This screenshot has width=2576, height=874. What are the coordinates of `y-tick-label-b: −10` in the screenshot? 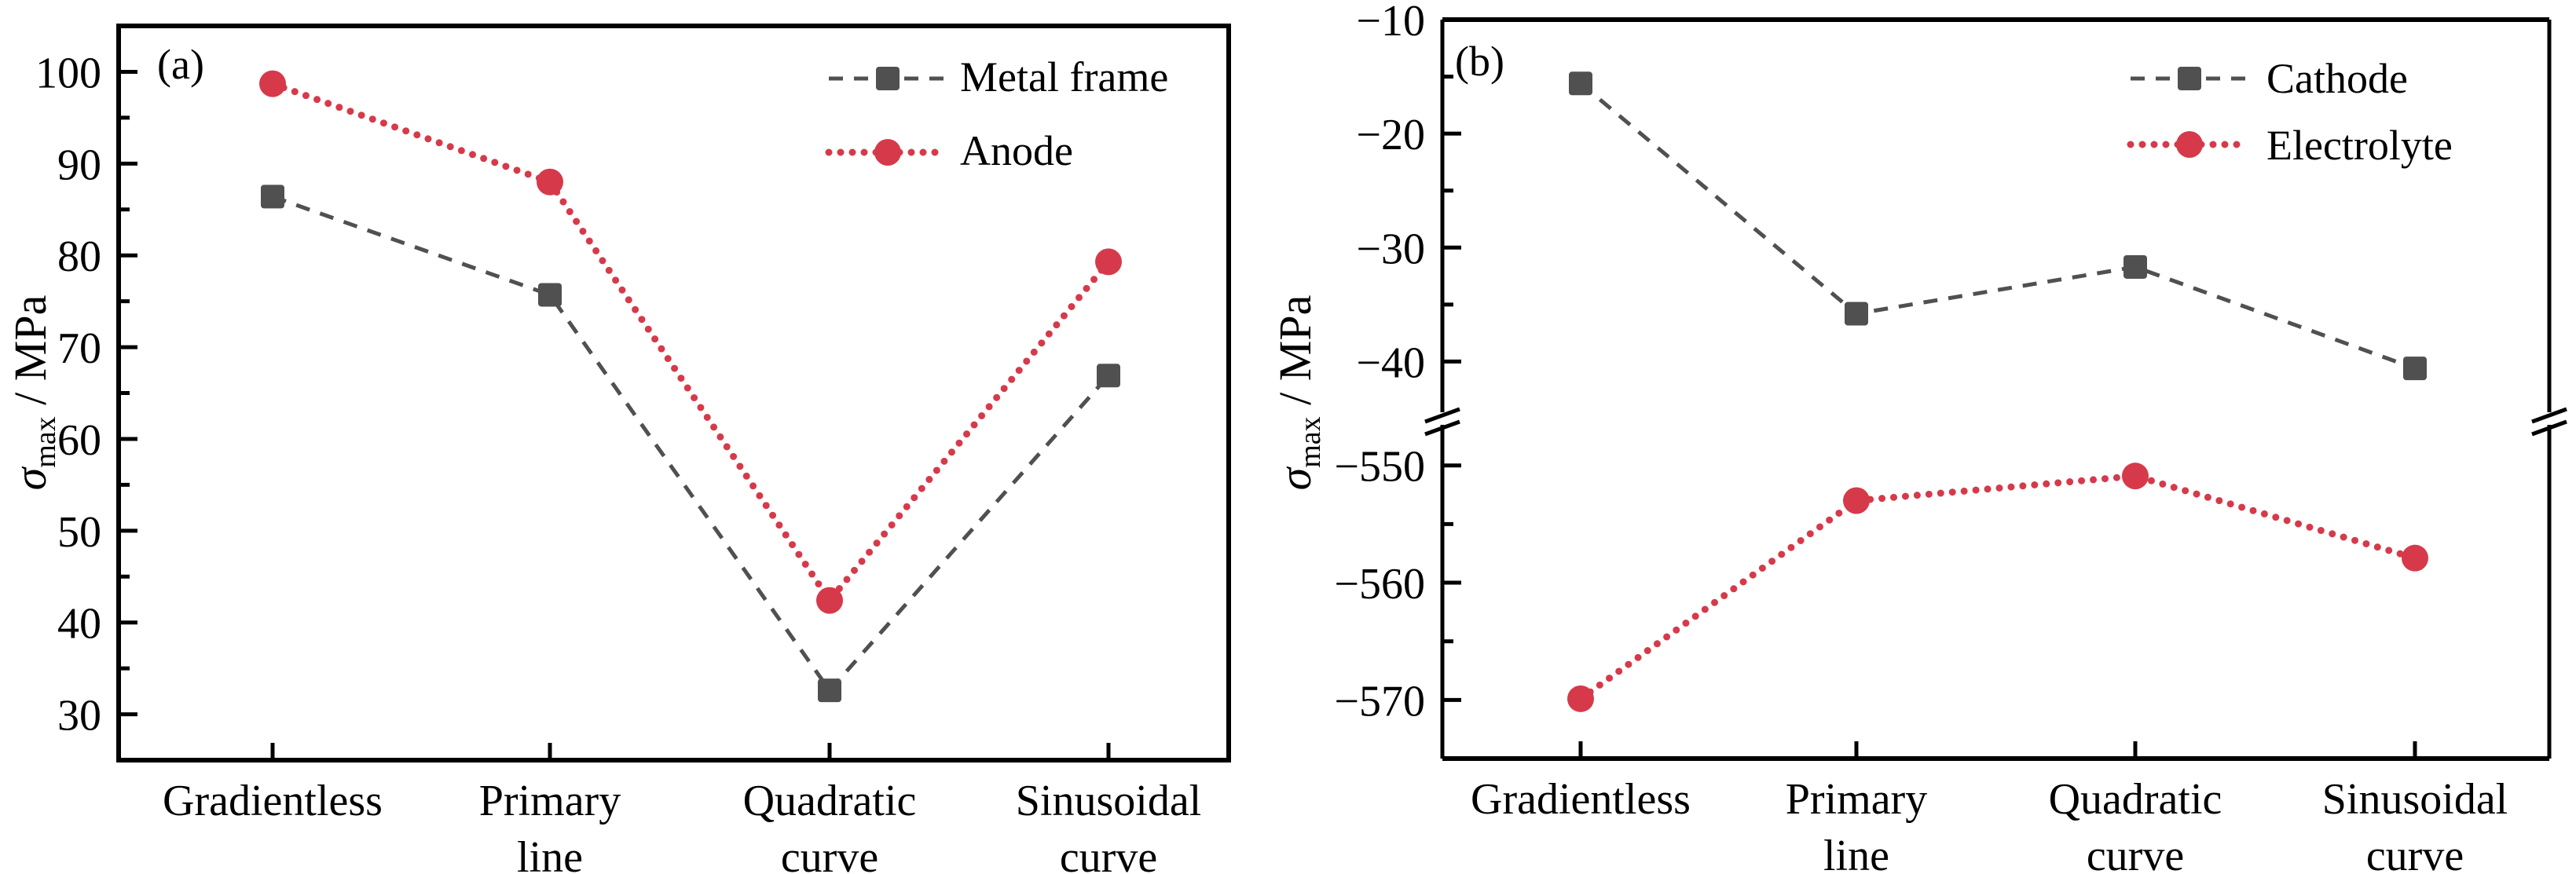 It's located at (1390, 23).